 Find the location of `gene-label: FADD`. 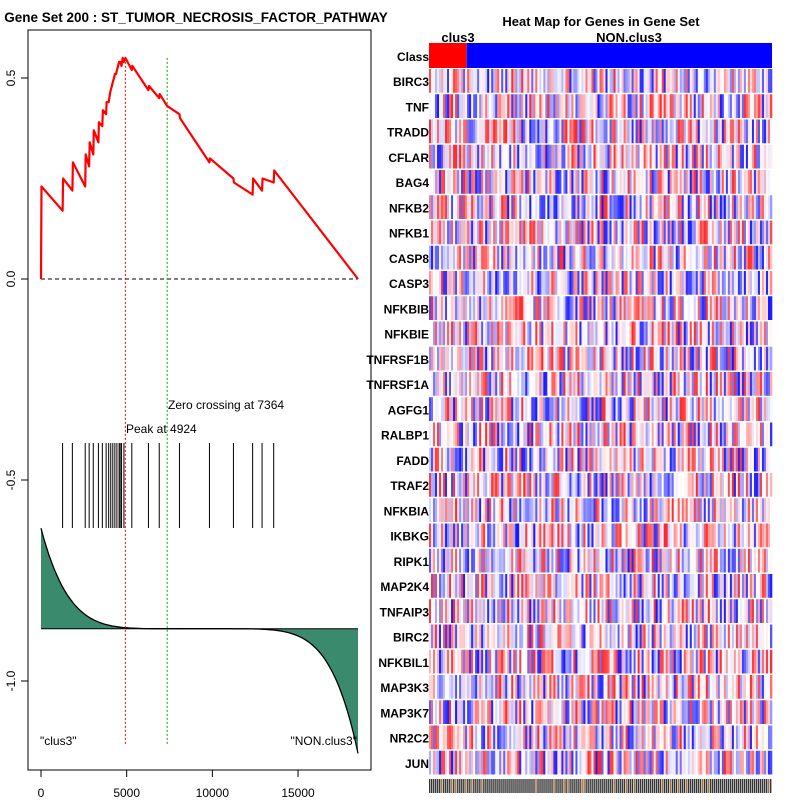

gene-label: FADD is located at coordinates (412, 461).